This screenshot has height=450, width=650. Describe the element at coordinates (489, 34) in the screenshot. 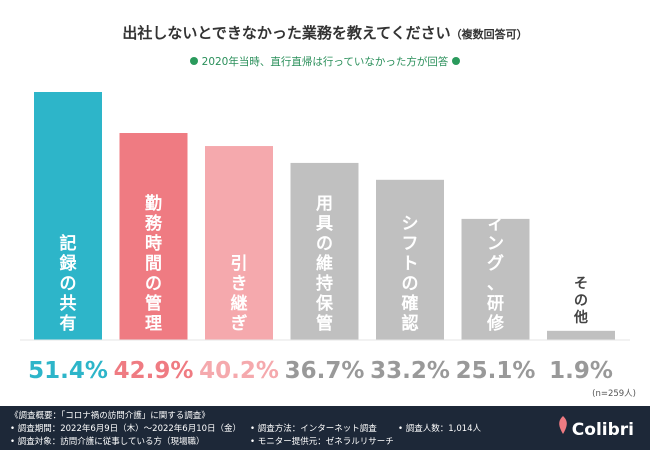

I see `title-note: （複数回答可）` at that location.